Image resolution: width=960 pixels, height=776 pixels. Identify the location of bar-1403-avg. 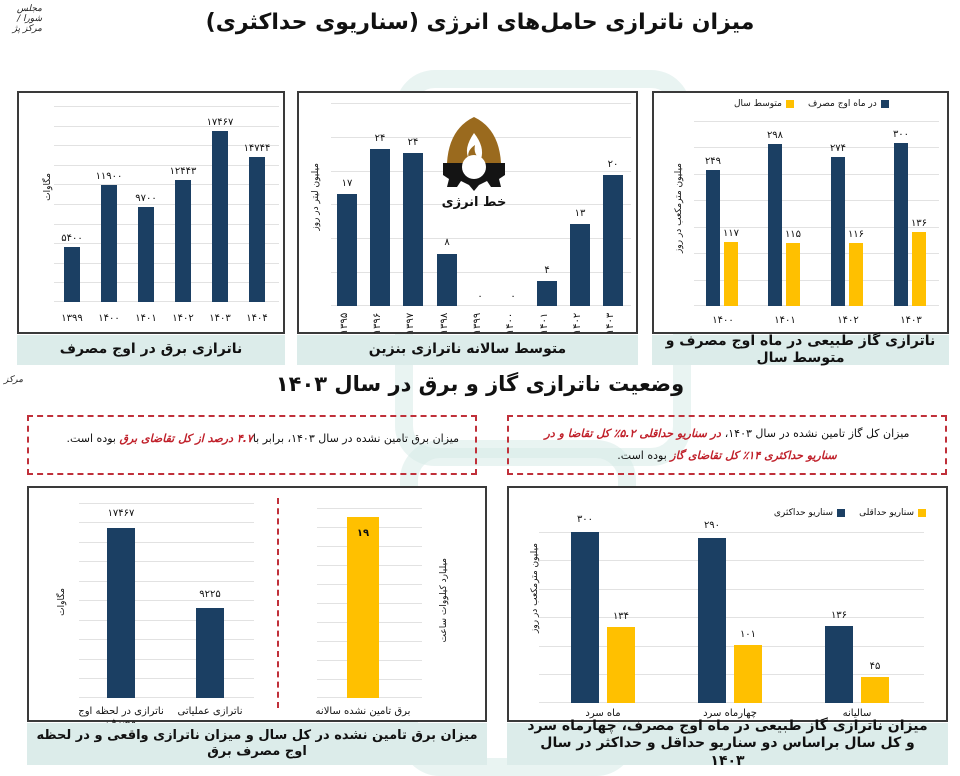
(919, 269).